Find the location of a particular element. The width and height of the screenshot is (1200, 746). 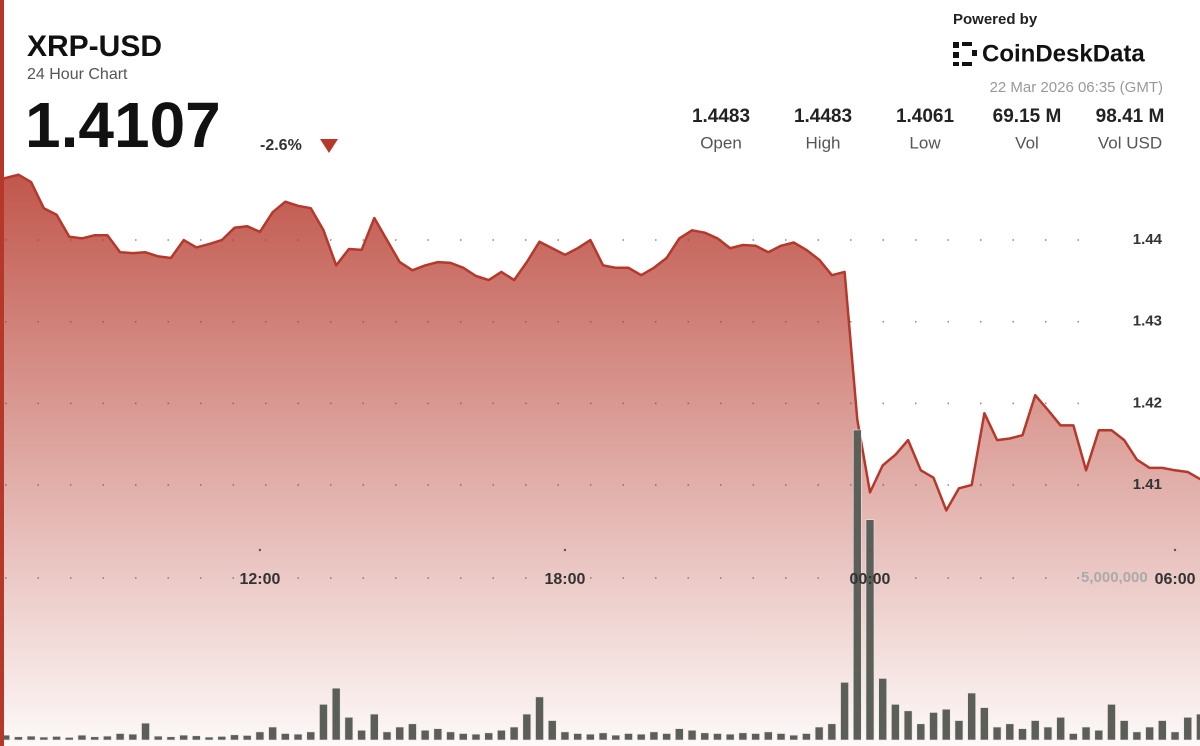

stat-label: Vol USD is located at coordinates (1130, 142).